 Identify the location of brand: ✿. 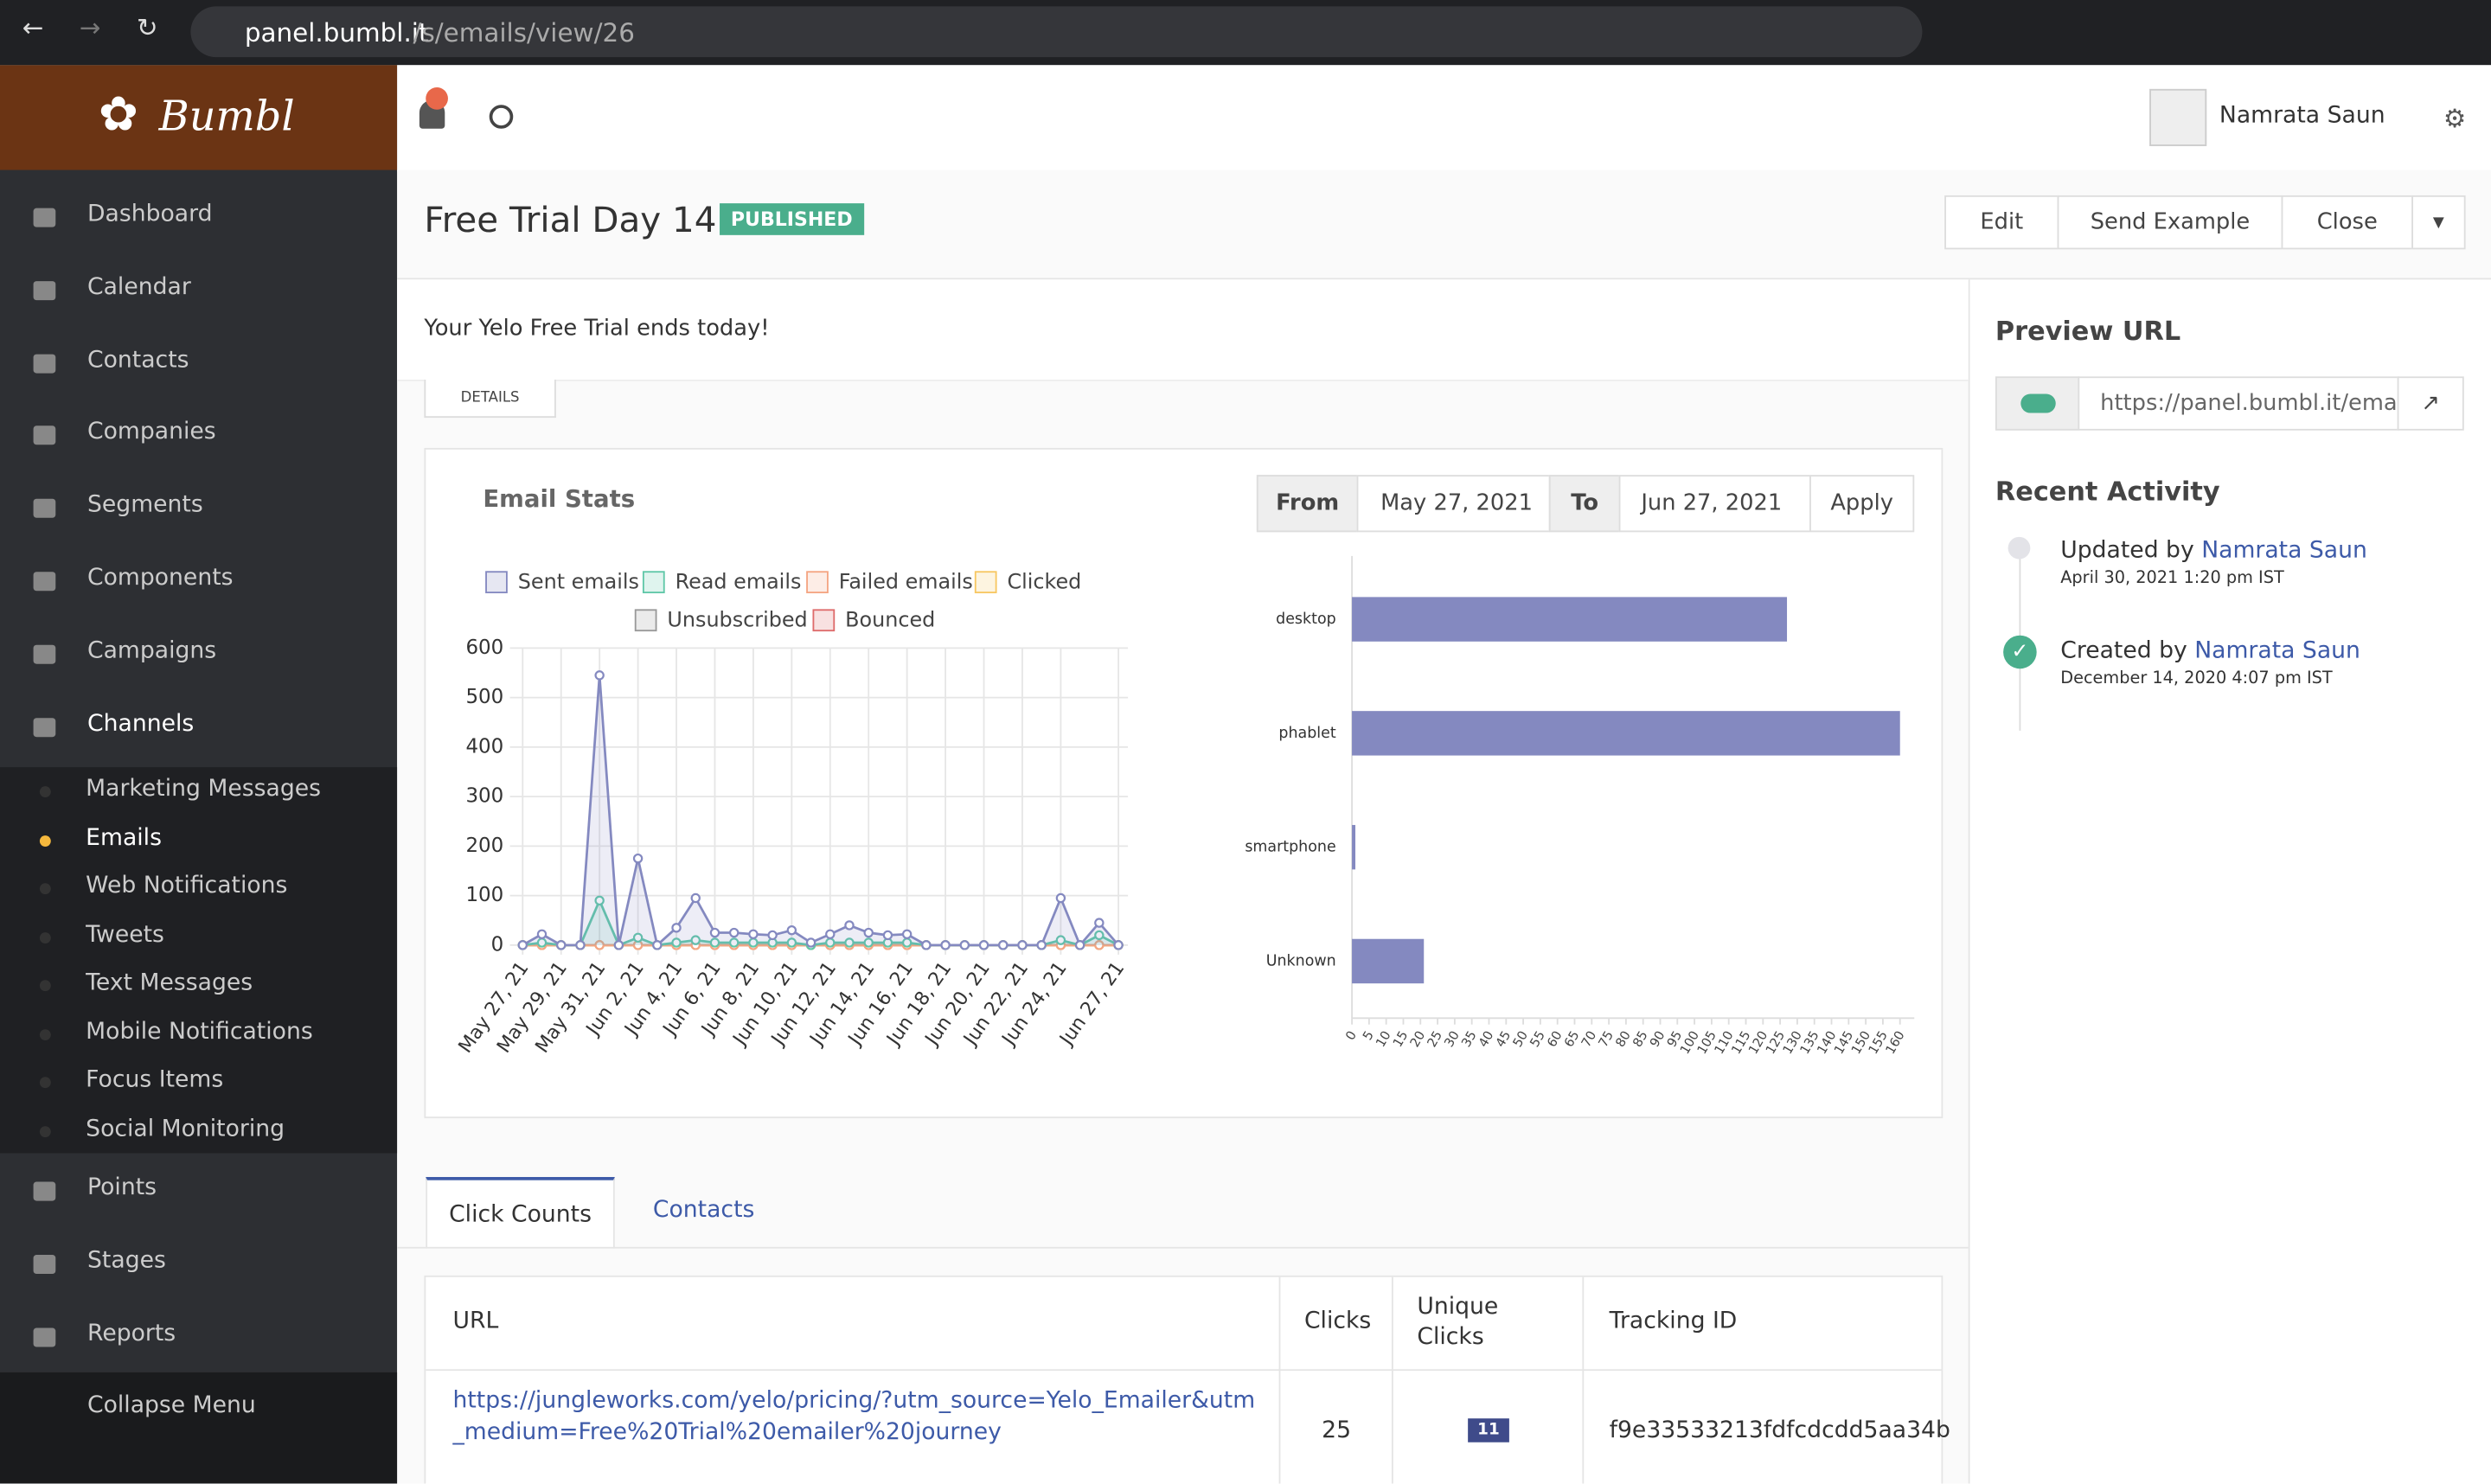
(119, 116).